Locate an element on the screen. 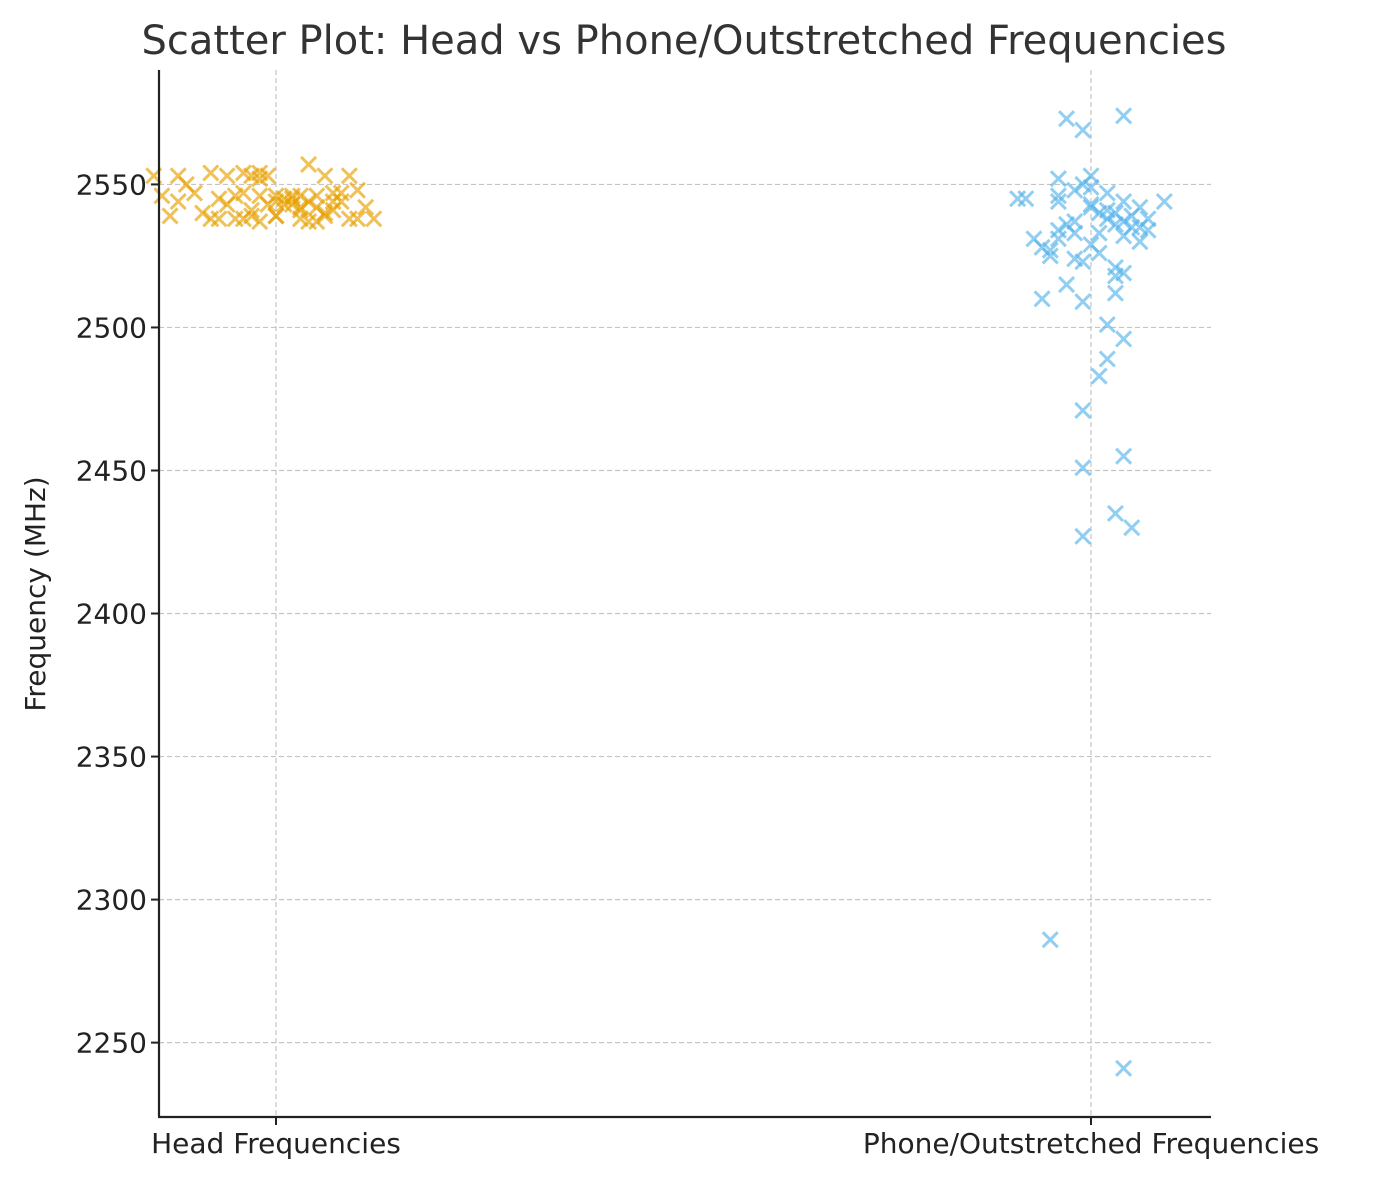  x-tick-label: Phone/Outstretched Frequencies is located at coordinates (1091, 1143).